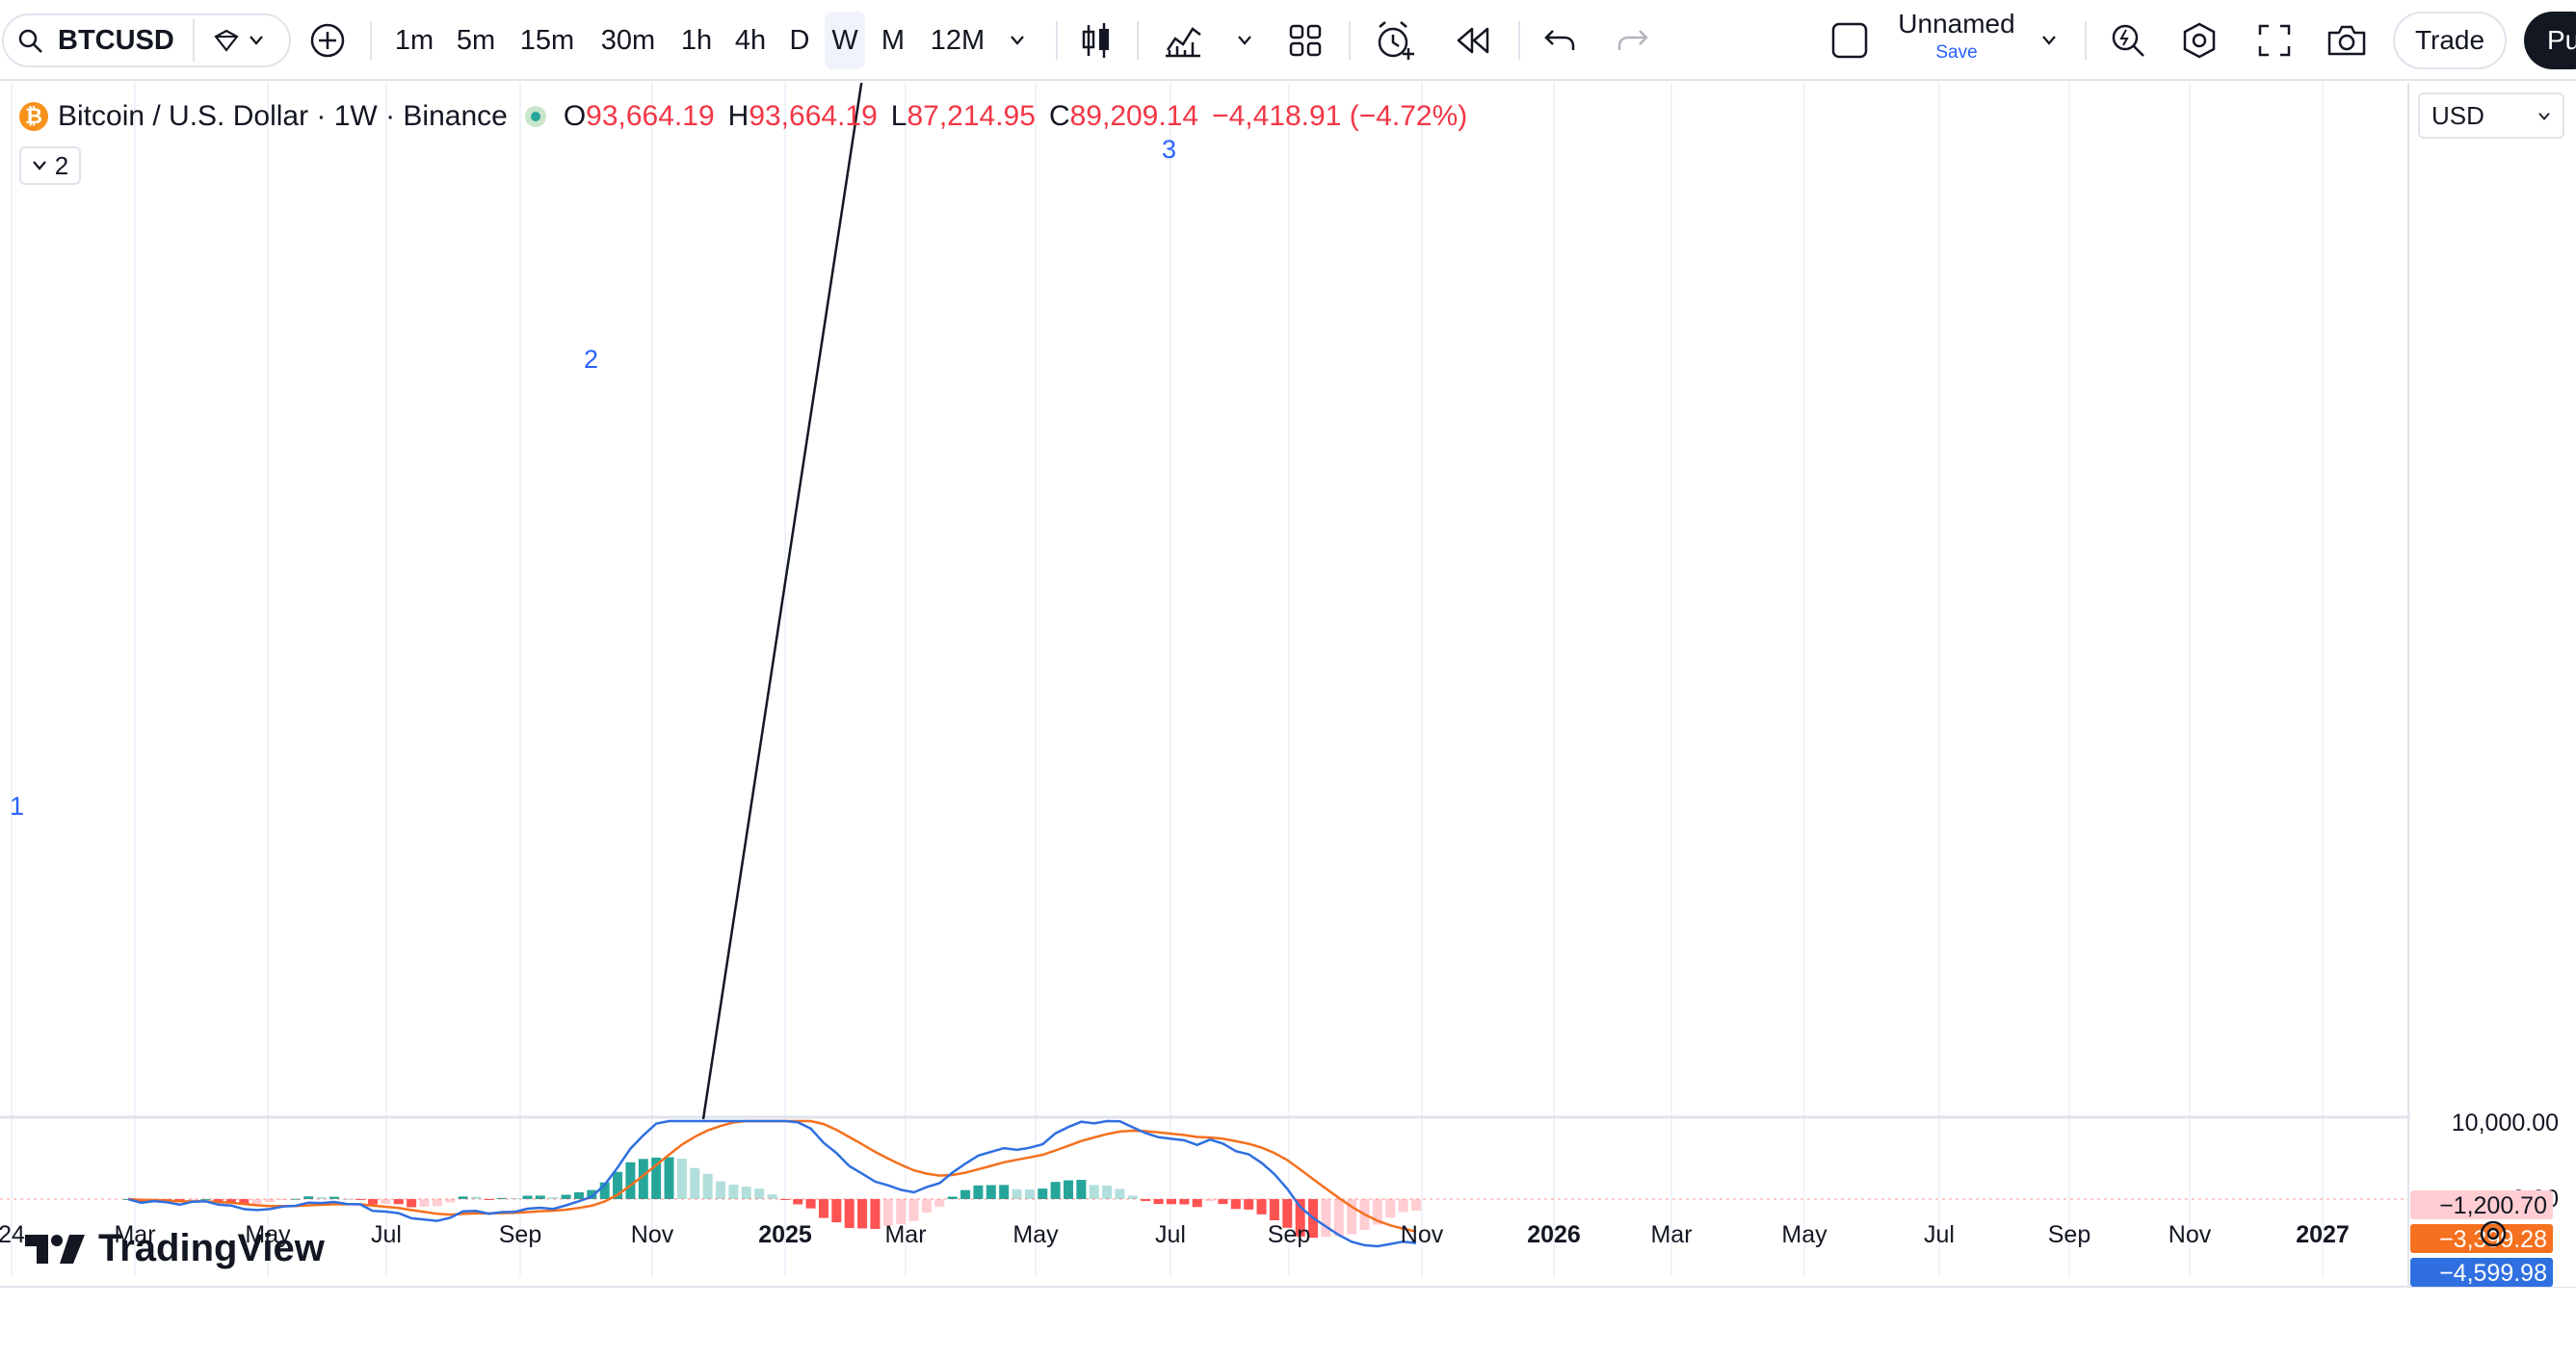  What do you see at coordinates (1134, 116) in the screenshot?
I see `close-value: 89,209.14` at bounding box center [1134, 116].